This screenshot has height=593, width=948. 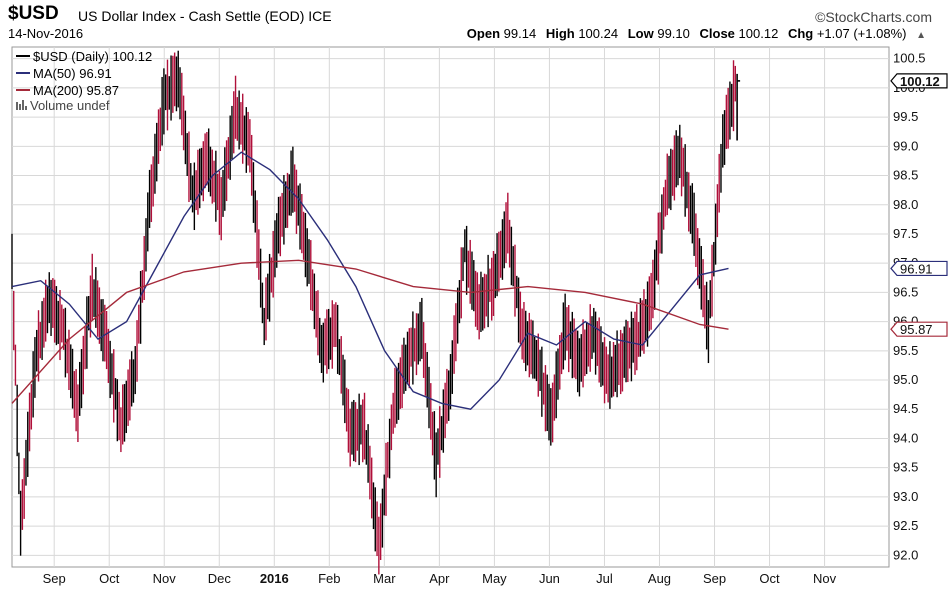 I want to click on price-tag-close-box, so click(x=919, y=81).